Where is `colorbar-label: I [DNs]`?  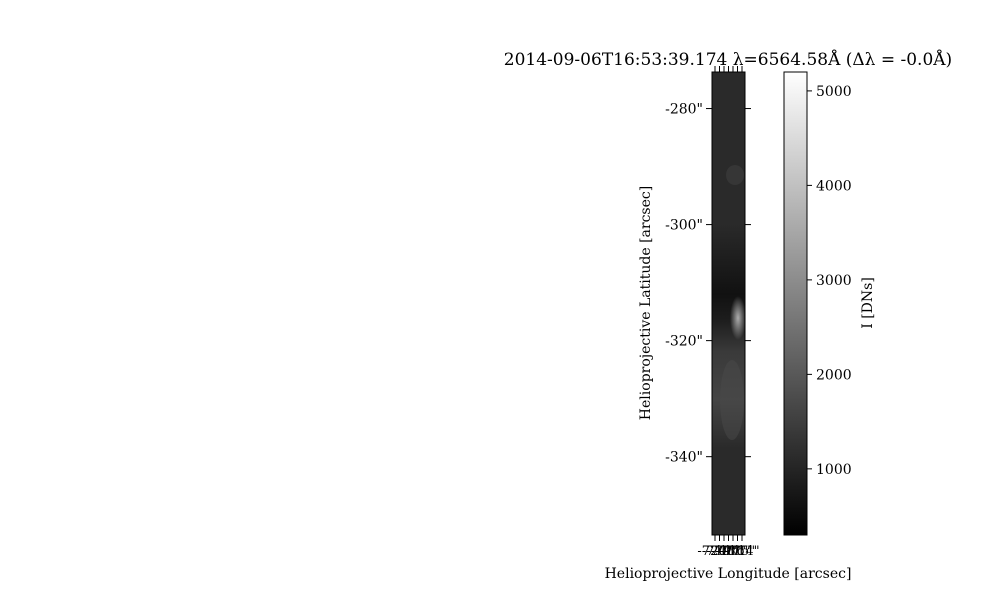
colorbar-label: I [DNs] is located at coordinates (868, 303).